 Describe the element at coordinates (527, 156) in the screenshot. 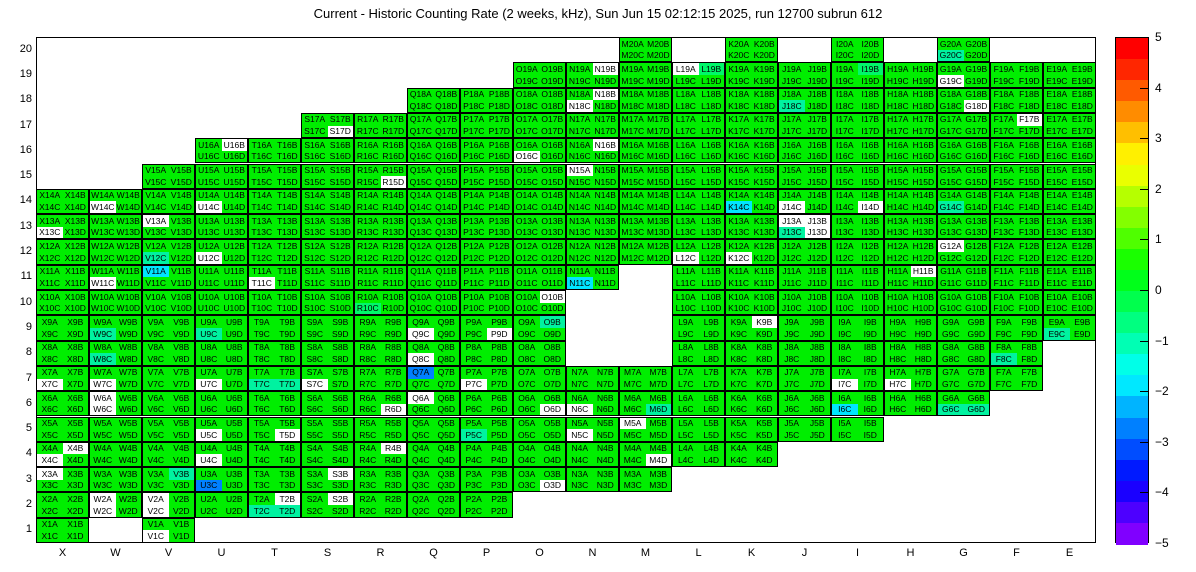

I see `heatmap-subcell-o16c: O16C` at that location.